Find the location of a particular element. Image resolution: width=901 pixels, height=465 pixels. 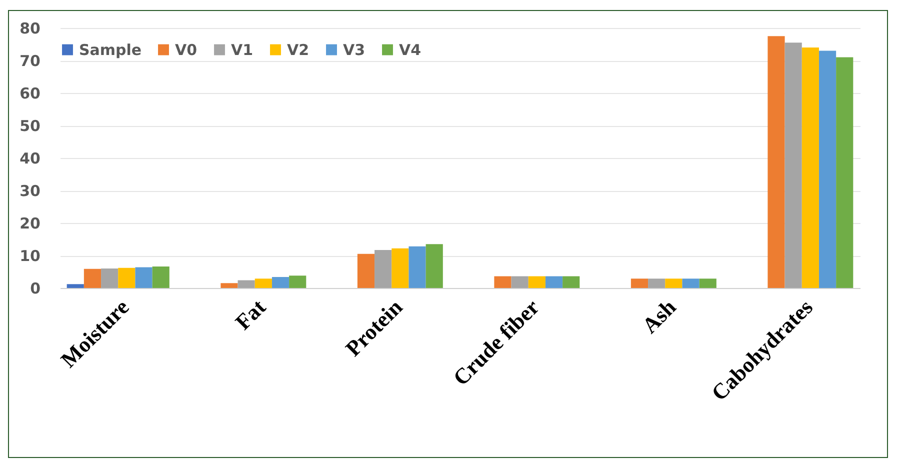

y-tick-label: 60 is located at coordinates (30, 93).